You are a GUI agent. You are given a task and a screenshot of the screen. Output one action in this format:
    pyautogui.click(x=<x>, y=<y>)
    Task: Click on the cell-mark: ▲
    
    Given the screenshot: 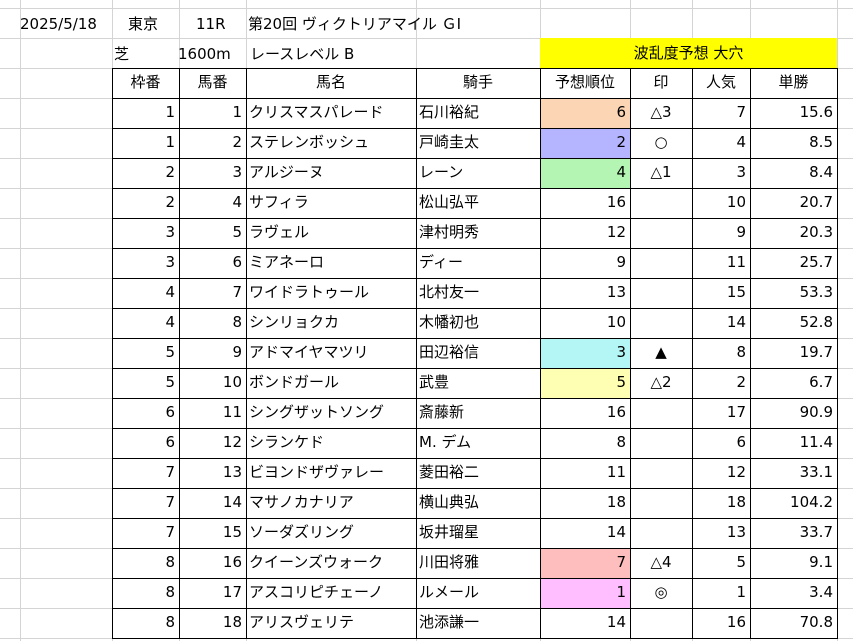 What is the action you would take?
    pyautogui.click(x=661, y=352)
    